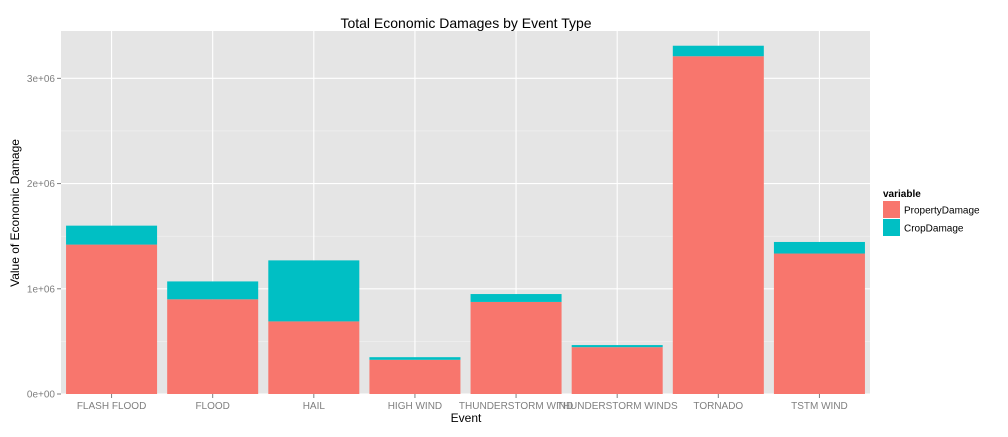 This screenshot has width=1008, height=437. Describe the element at coordinates (41, 184) in the screenshot. I see `y-tick-label: 2e+06` at that location.